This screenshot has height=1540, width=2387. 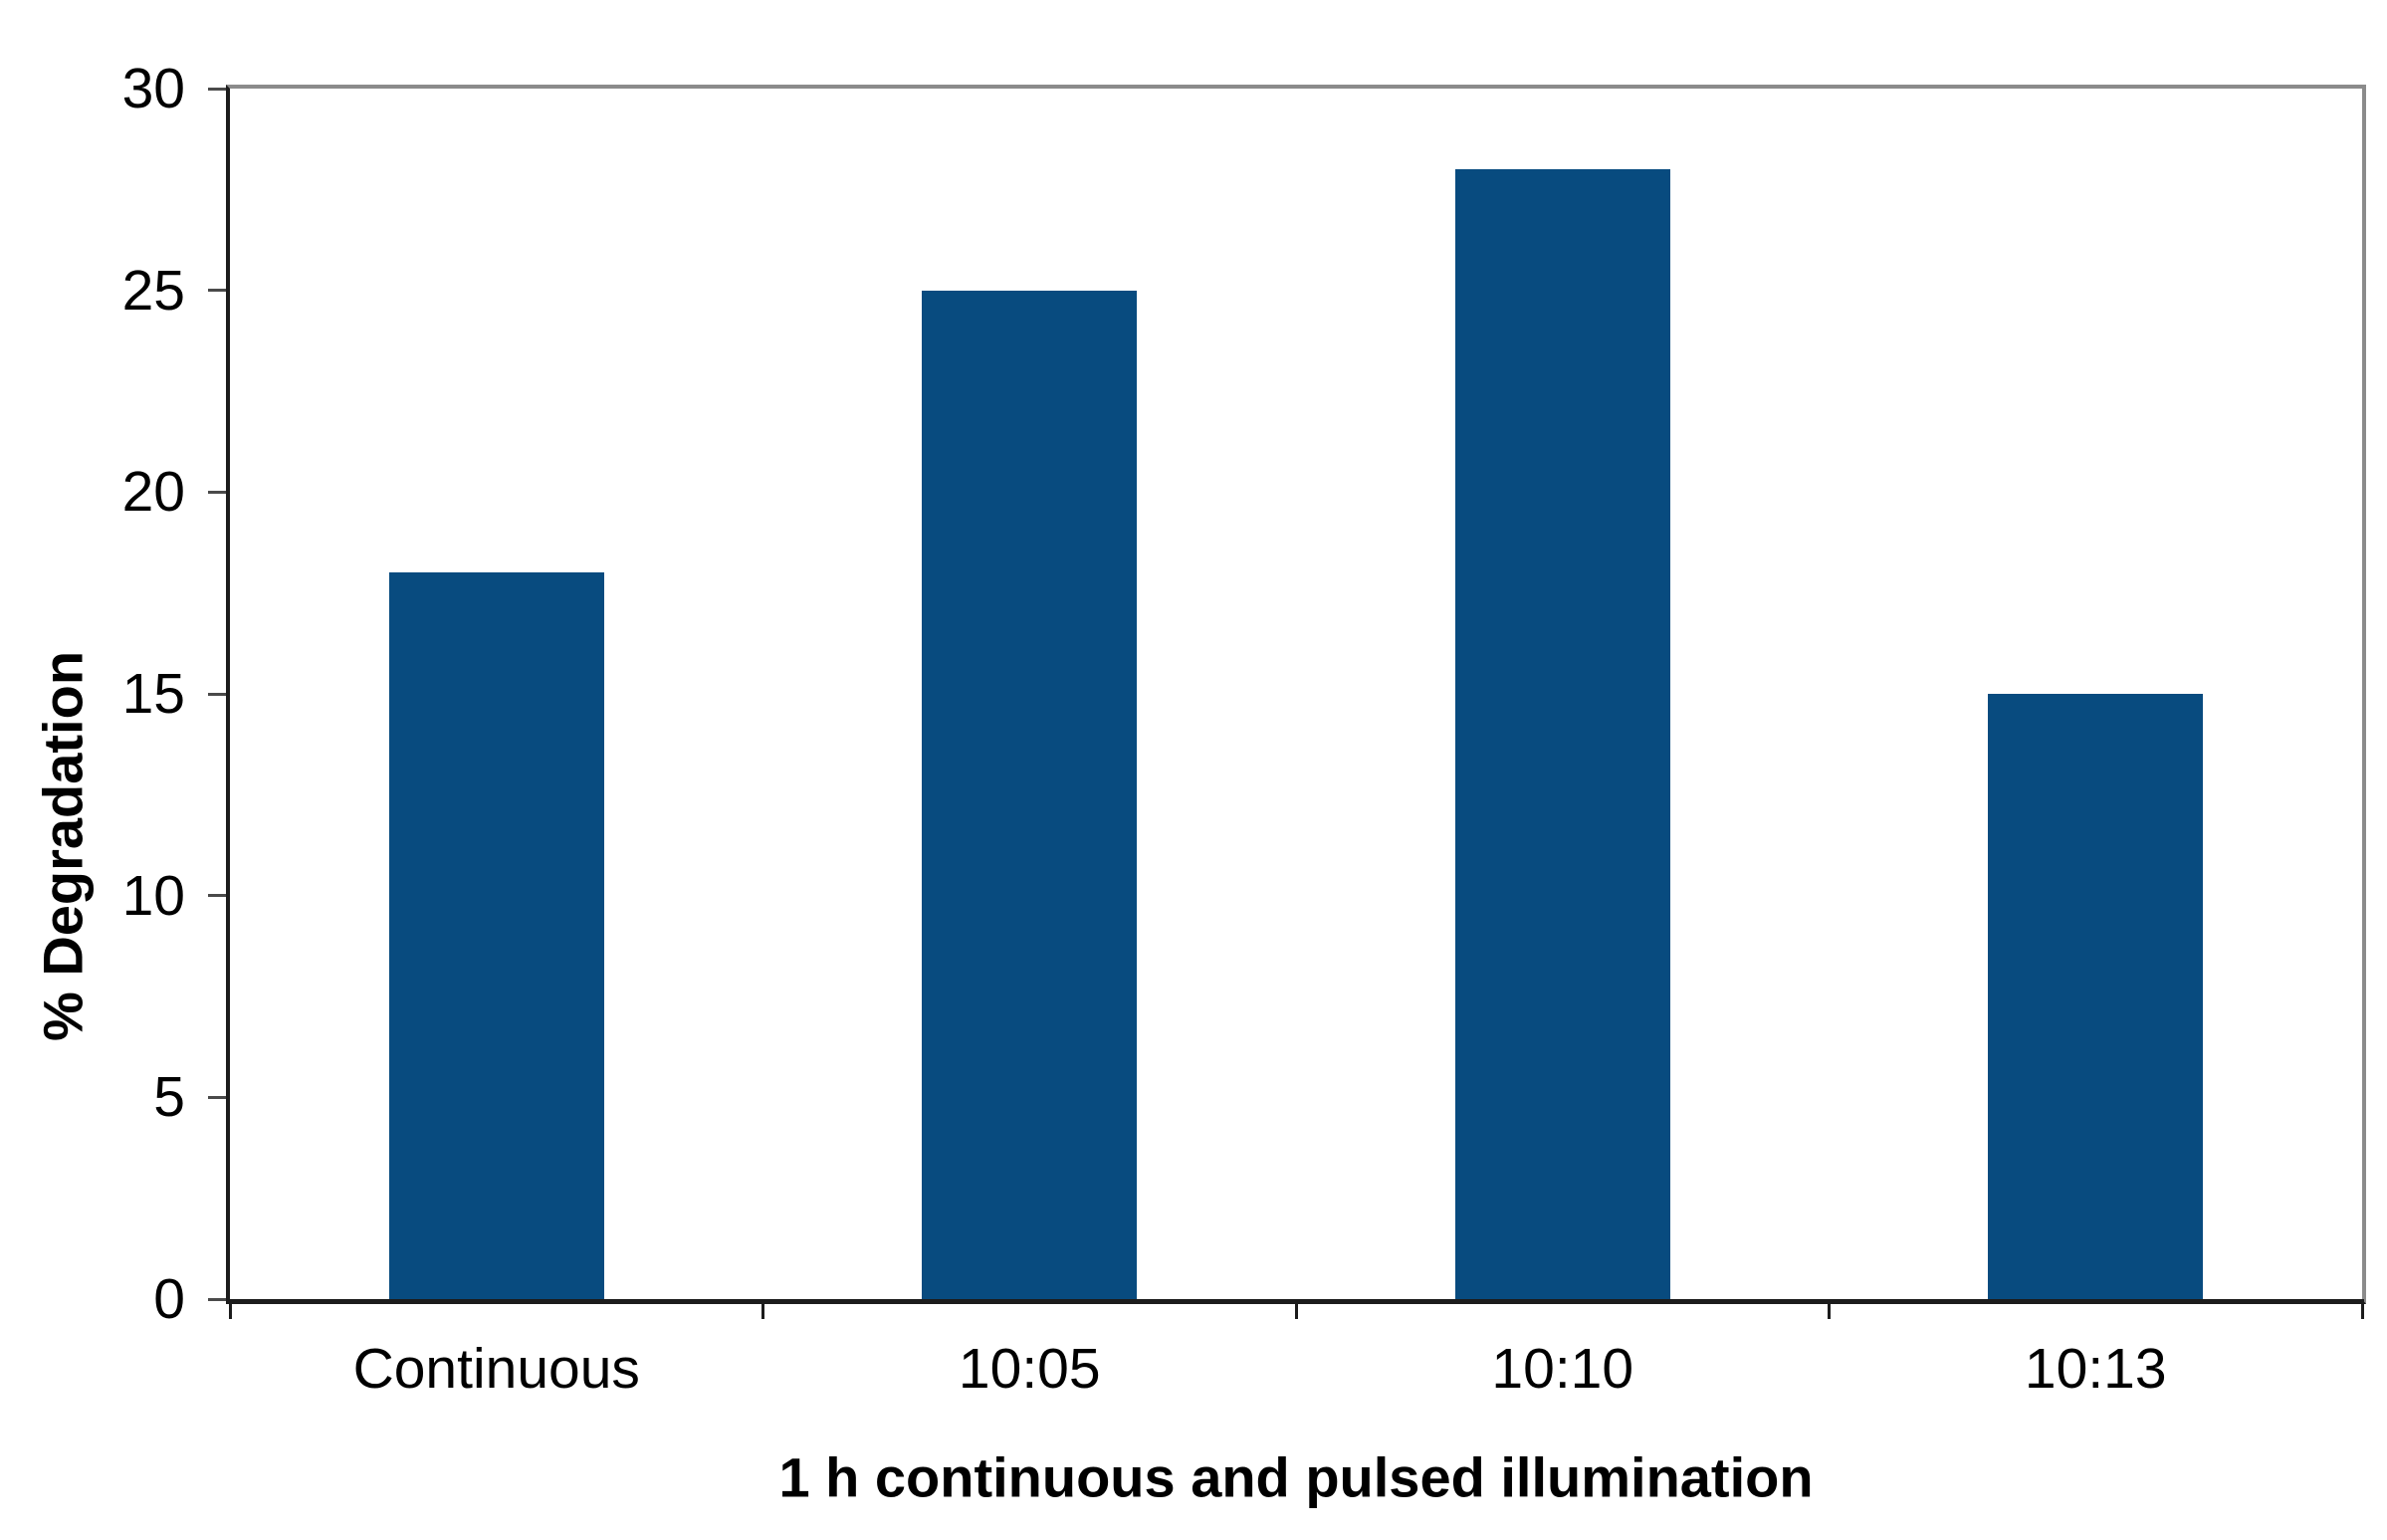 What do you see at coordinates (496, 936) in the screenshot?
I see `bar-continuous` at bounding box center [496, 936].